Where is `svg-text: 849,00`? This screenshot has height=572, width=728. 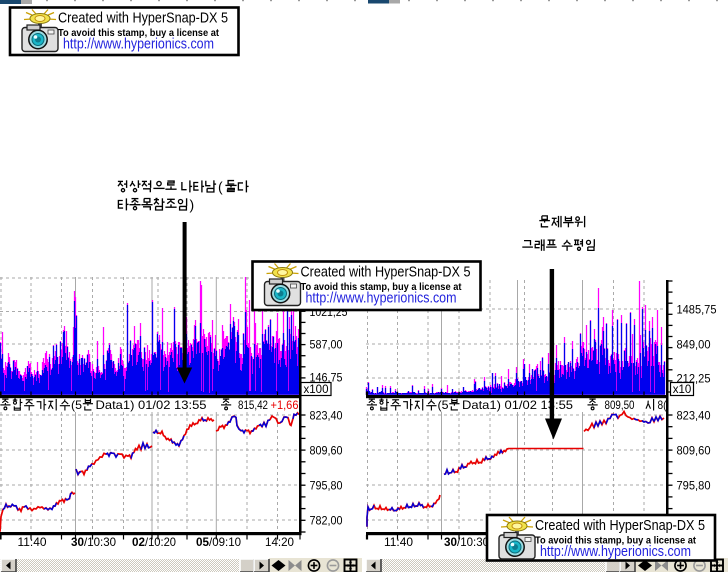
svg-text: 849,00 is located at coordinates (694, 344).